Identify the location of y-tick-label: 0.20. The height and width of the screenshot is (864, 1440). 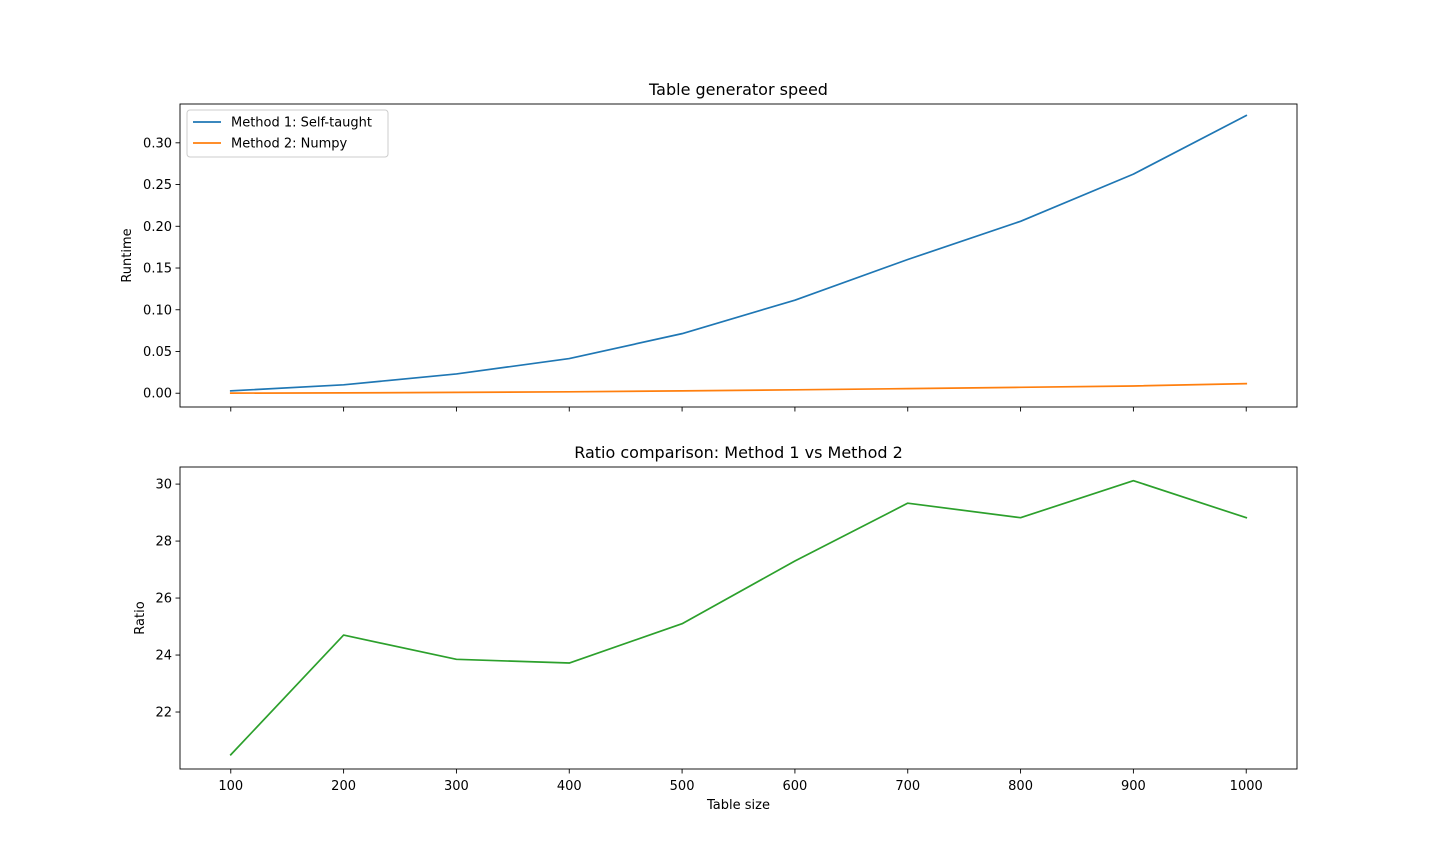
(157, 227).